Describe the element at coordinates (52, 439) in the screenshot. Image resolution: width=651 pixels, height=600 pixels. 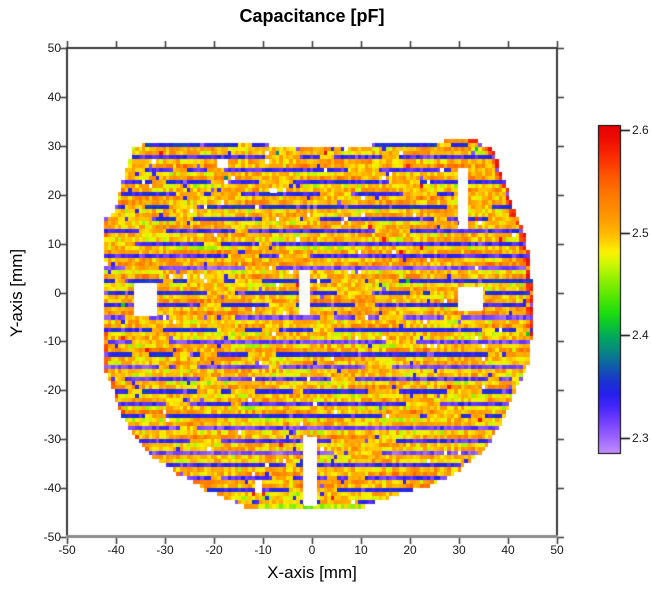
I see `y-tick-label: -30` at that location.